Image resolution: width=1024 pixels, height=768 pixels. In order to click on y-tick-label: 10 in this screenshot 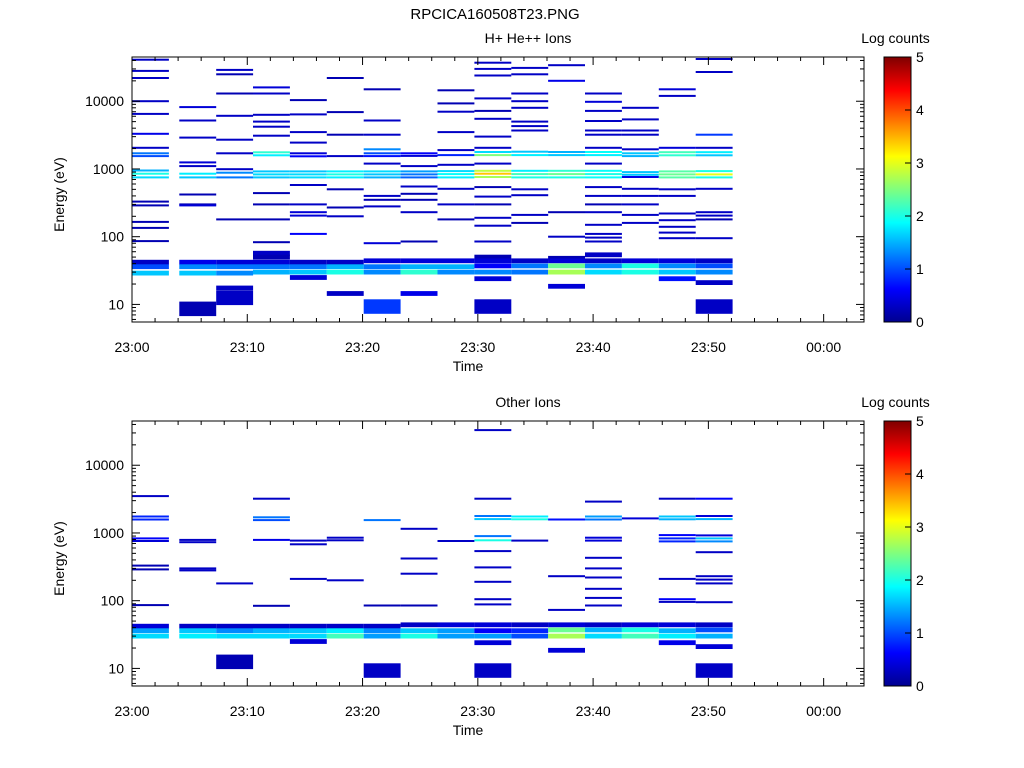, I will do `click(116, 668)`.